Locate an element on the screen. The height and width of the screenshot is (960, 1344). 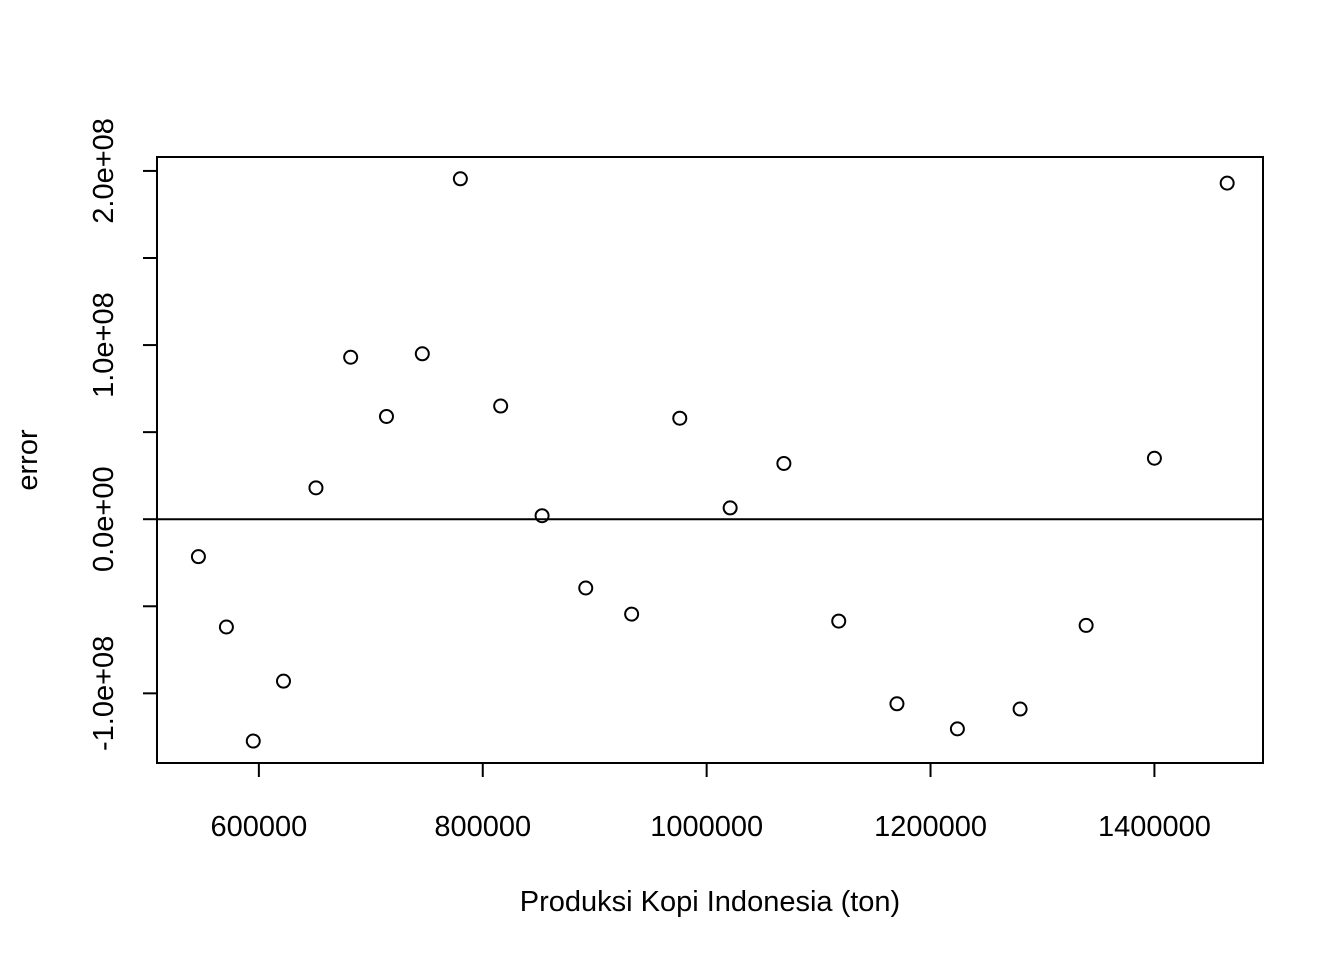
y-tick-label: 0.0e+00 is located at coordinates (104, 519).